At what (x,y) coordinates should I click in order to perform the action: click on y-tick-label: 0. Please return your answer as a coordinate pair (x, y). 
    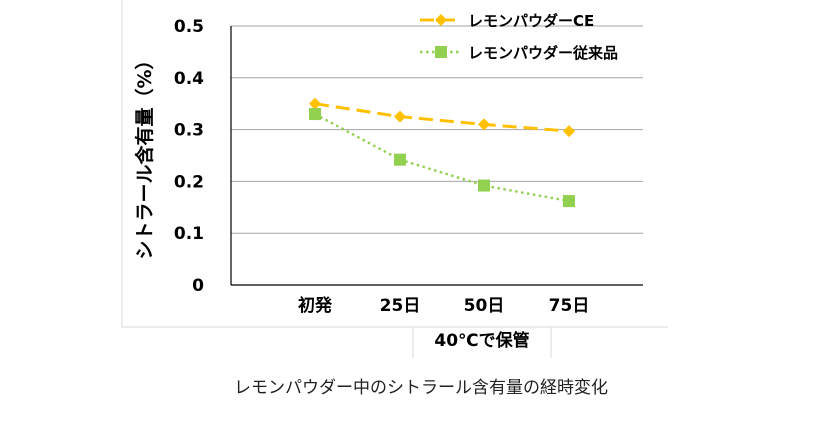
    Looking at the image, I should click on (198, 286).